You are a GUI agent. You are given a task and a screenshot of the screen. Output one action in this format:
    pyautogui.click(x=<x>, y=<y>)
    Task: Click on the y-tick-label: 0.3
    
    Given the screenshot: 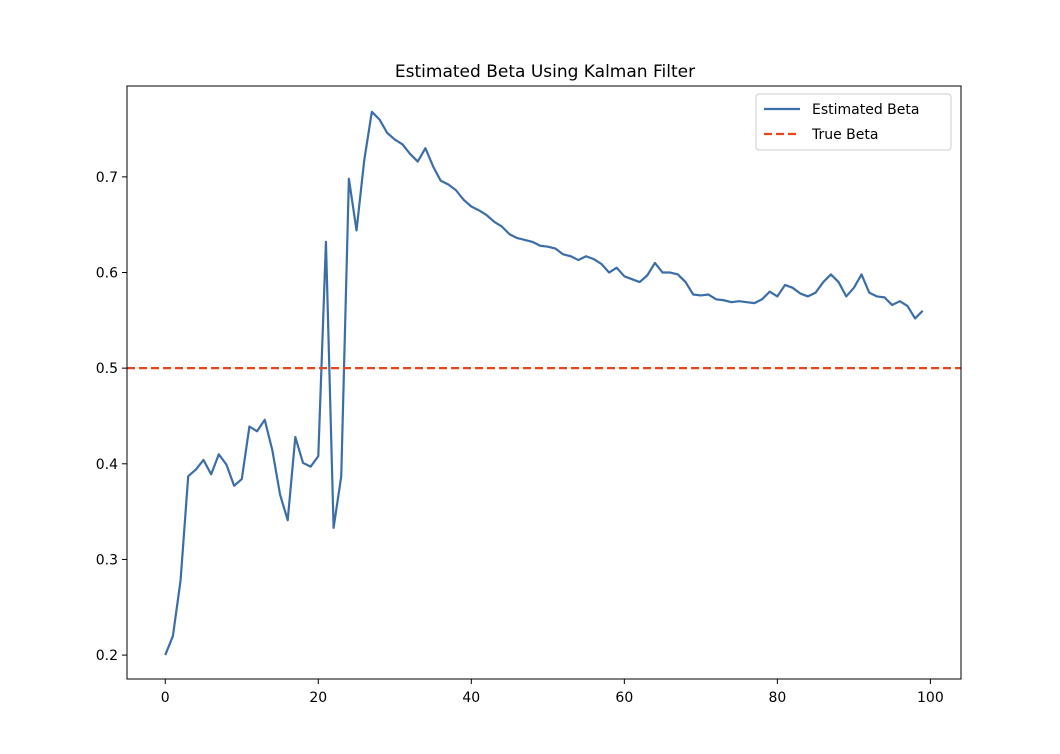 What is the action you would take?
    pyautogui.click(x=107, y=560)
    